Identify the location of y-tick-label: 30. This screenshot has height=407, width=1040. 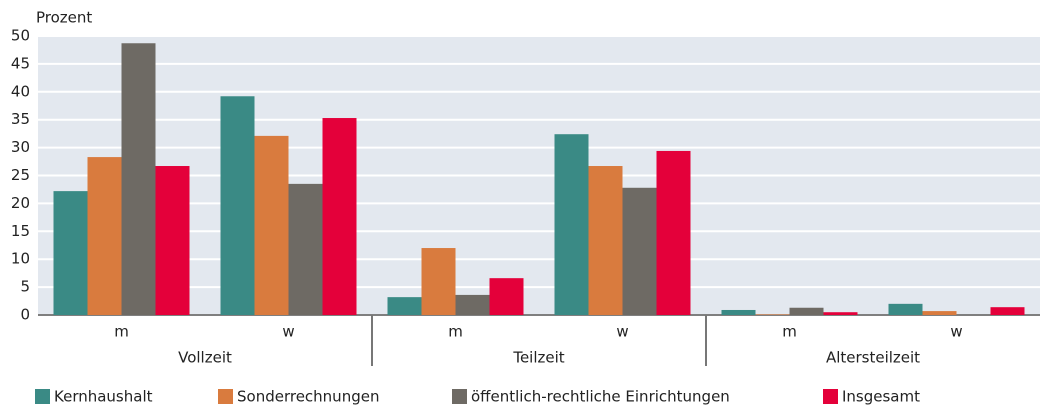
(20, 147).